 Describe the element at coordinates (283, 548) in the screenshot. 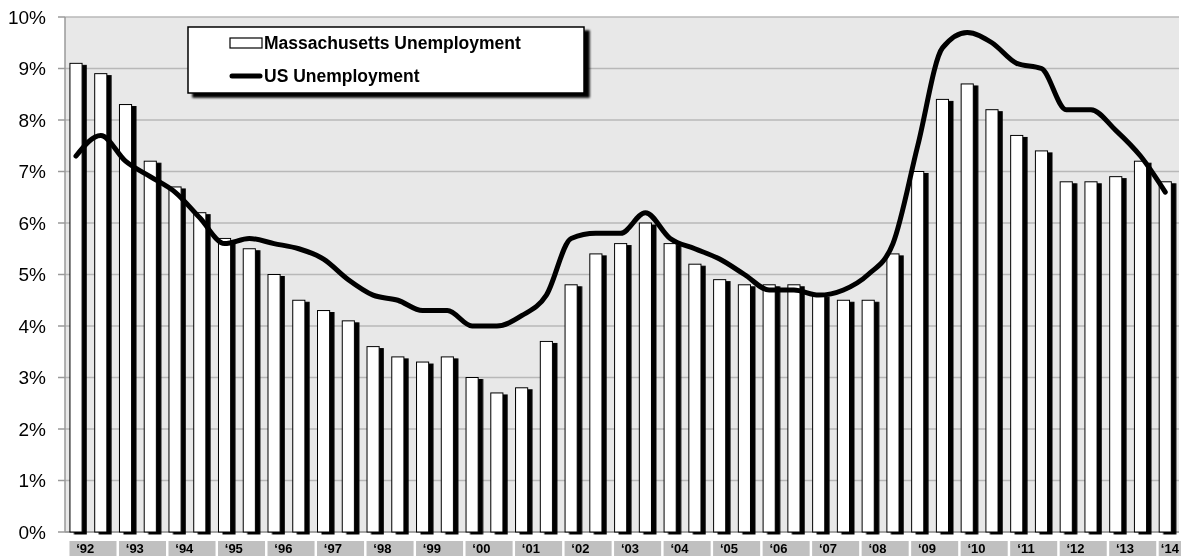

I see `x-tick-label: ‘96` at that location.